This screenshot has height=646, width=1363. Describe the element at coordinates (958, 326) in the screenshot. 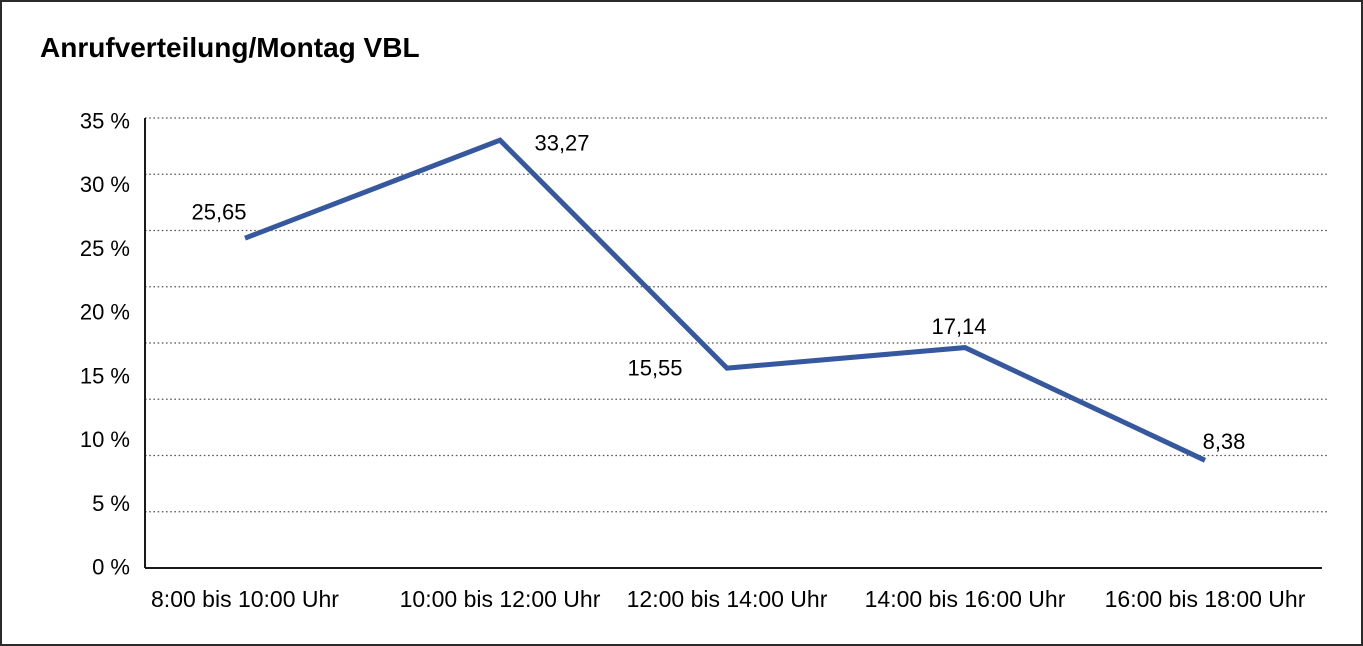

I see `data-point-label: 17,14` at that location.